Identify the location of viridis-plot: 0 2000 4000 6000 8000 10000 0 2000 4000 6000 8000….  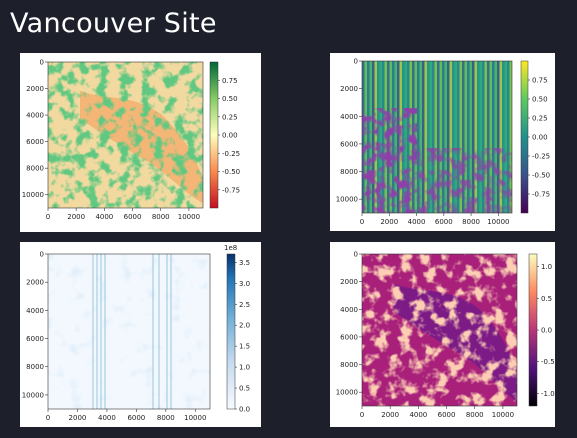
(443, 142).